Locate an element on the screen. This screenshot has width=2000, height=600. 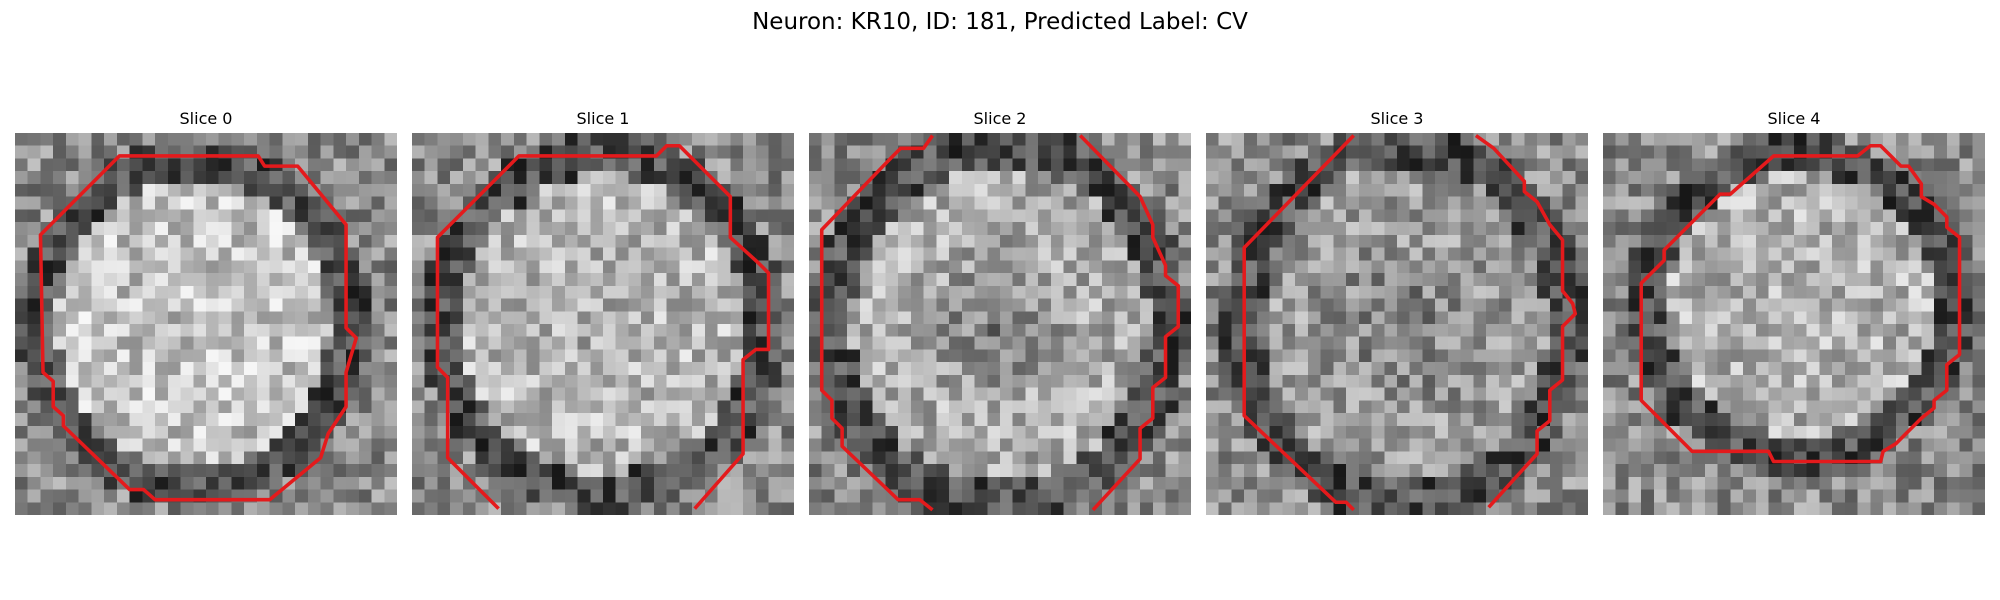
panel-title: Slice 2 is located at coordinates (1000, 118).